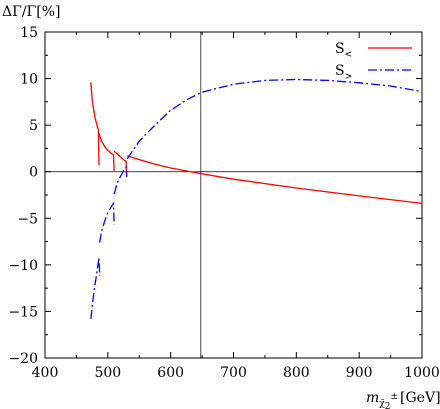 The image size is (440, 409). Describe the element at coordinates (29, 33) in the screenshot. I see `y-tick-label: 15` at that location.